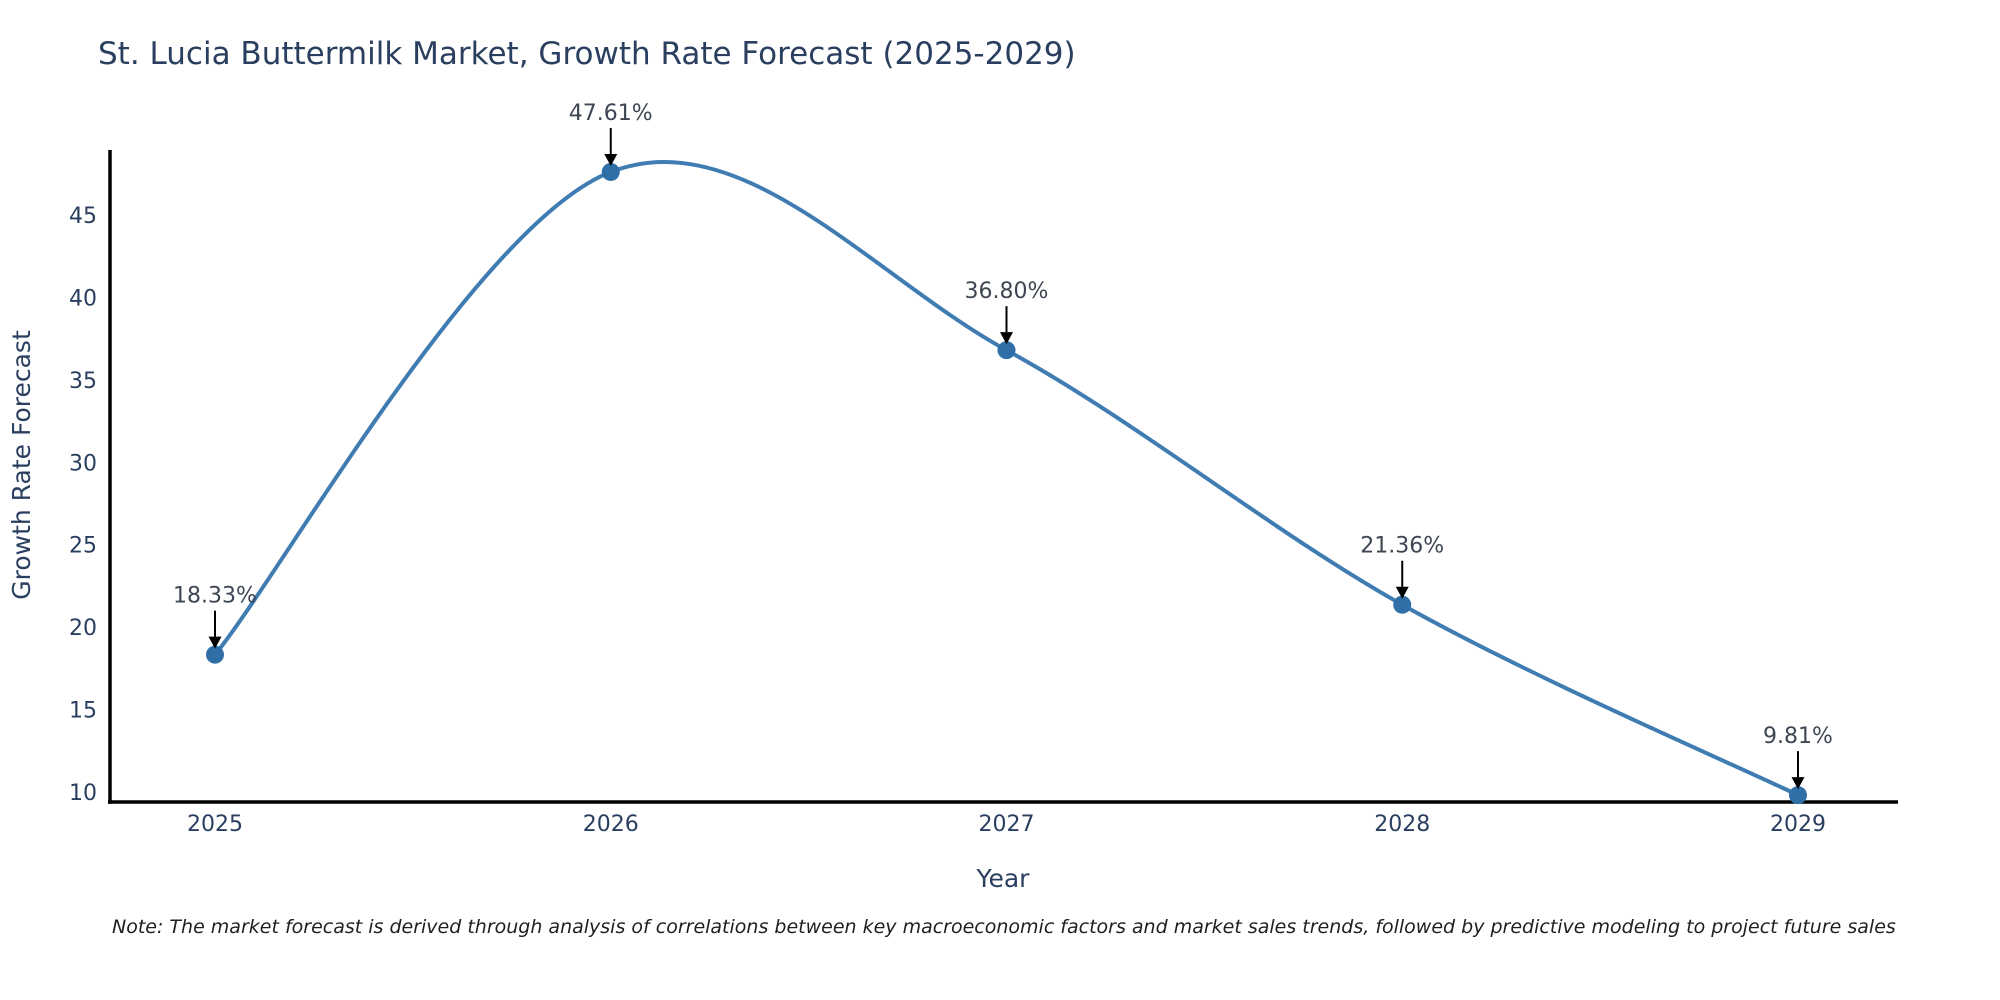 This screenshot has width=2000, height=1000. I want to click on y-tick-label: 20, so click(83, 628).